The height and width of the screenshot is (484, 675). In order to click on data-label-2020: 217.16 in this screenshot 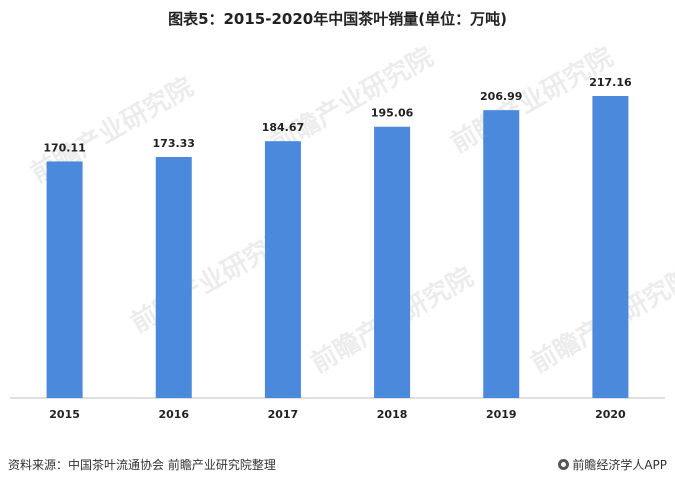, I will do `click(610, 82)`.